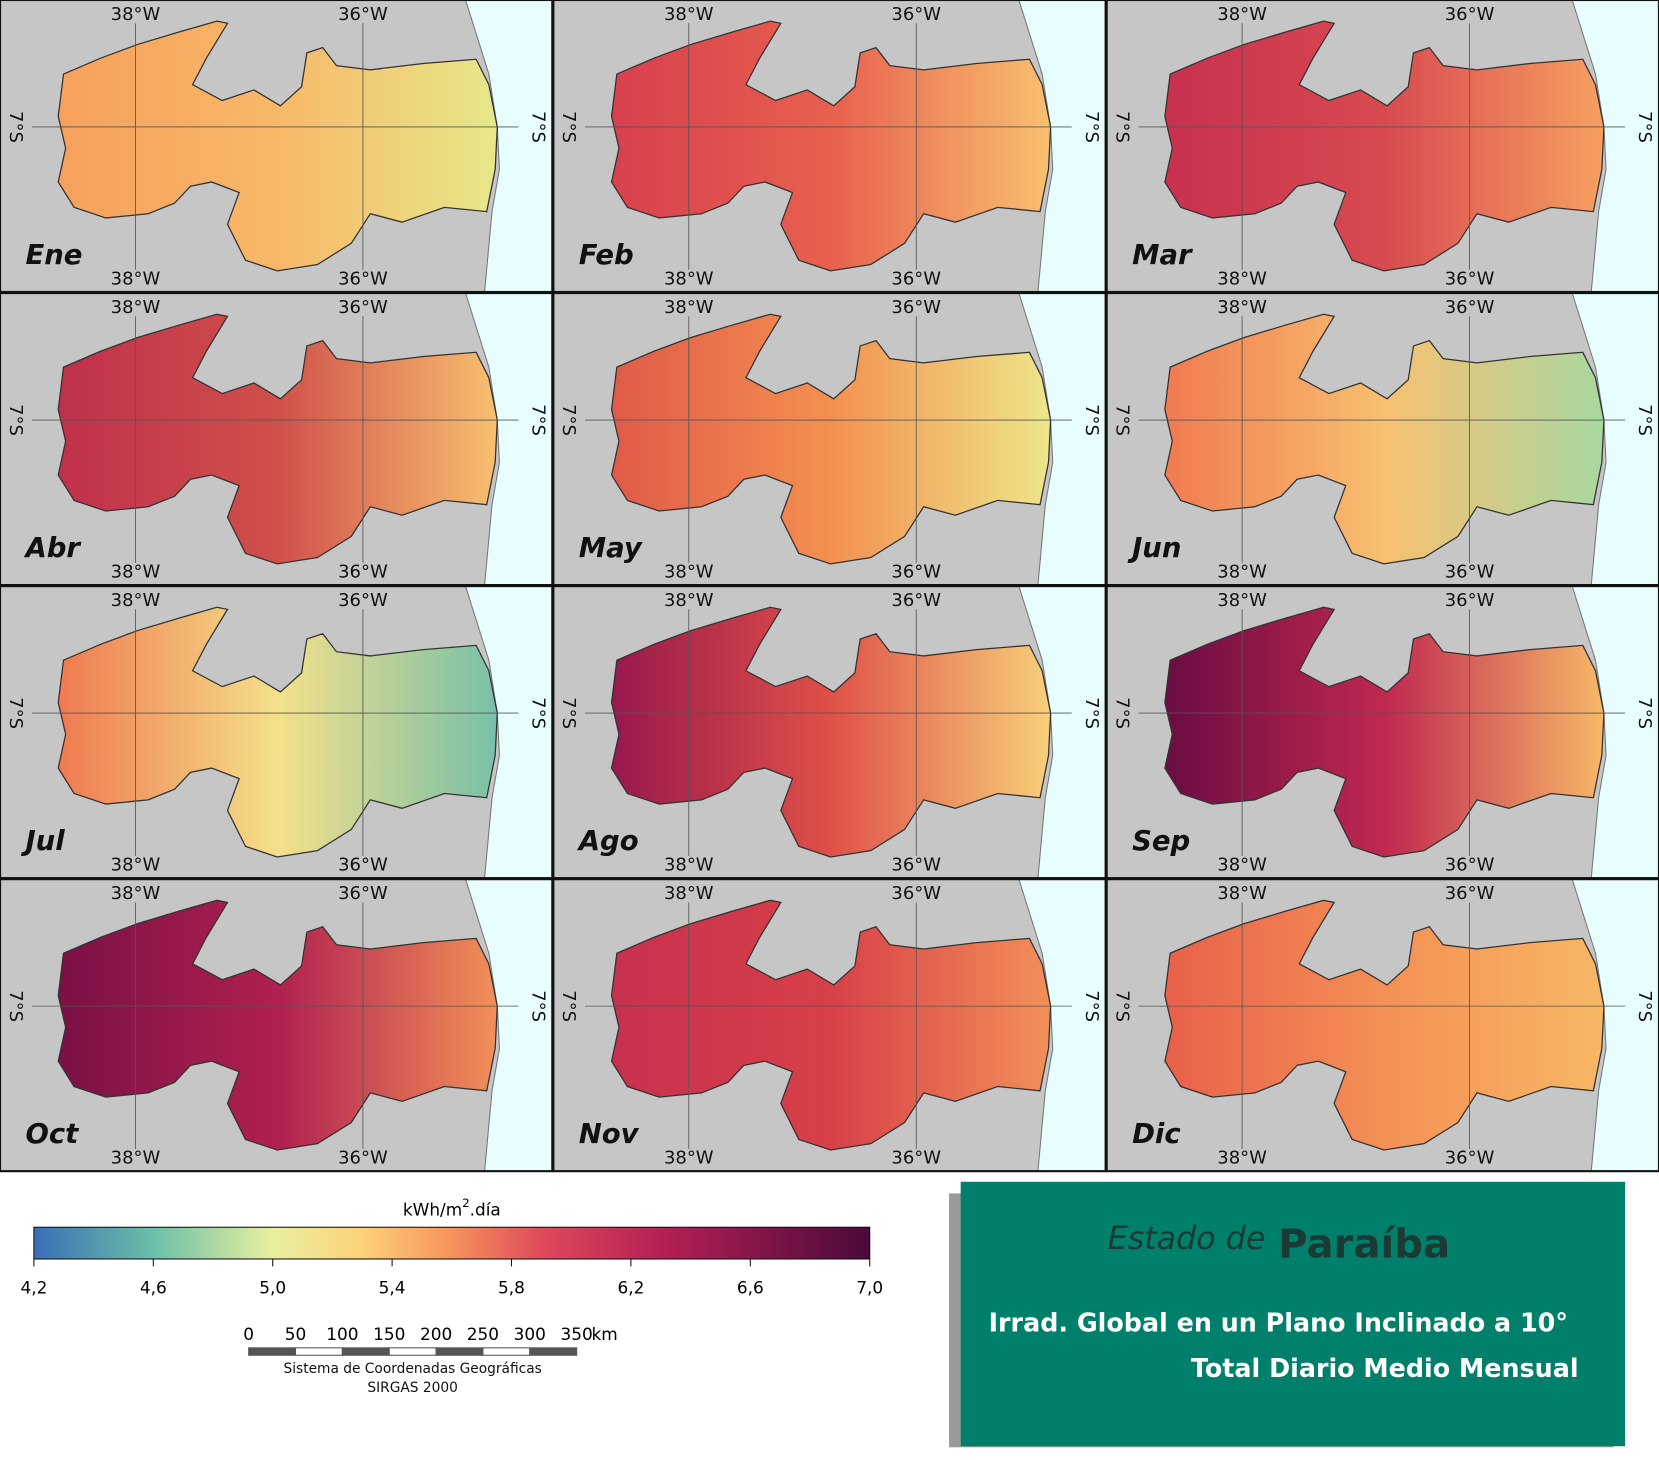 This screenshot has height=1460, width=1659. I want to click on map-panel: 38°W 38°W 36°W 36°W 7°S 7°S Dic, so click(1382, 1025).